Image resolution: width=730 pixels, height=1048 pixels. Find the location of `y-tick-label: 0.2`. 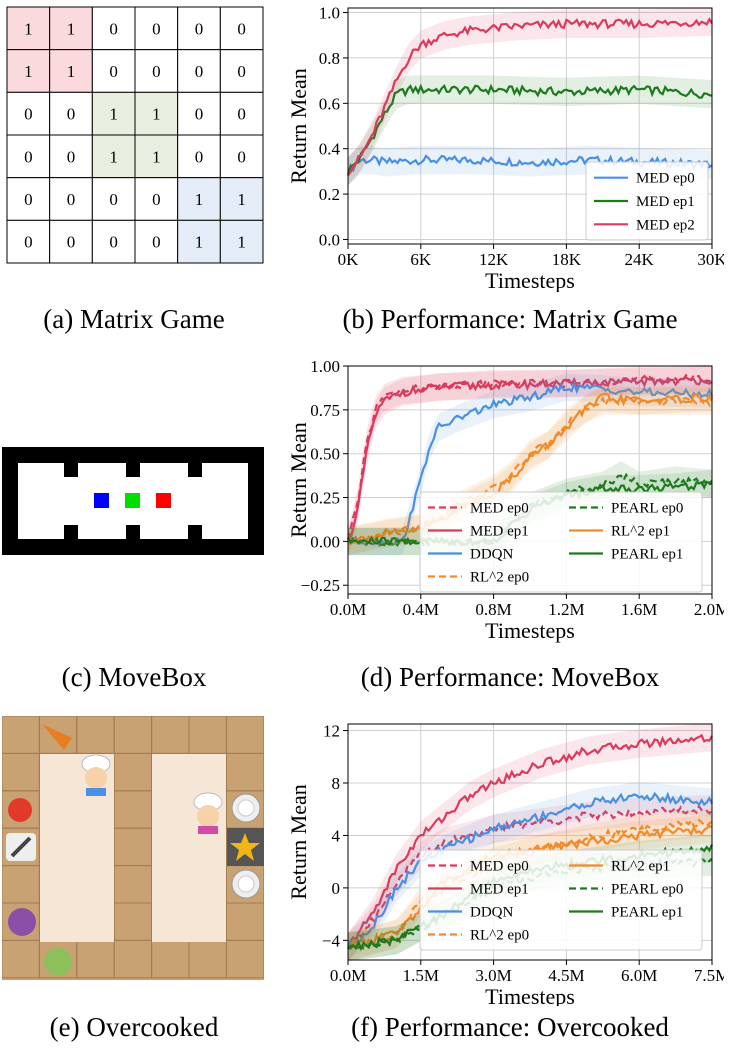

y-tick-label: 0.2 is located at coordinates (329, 194).